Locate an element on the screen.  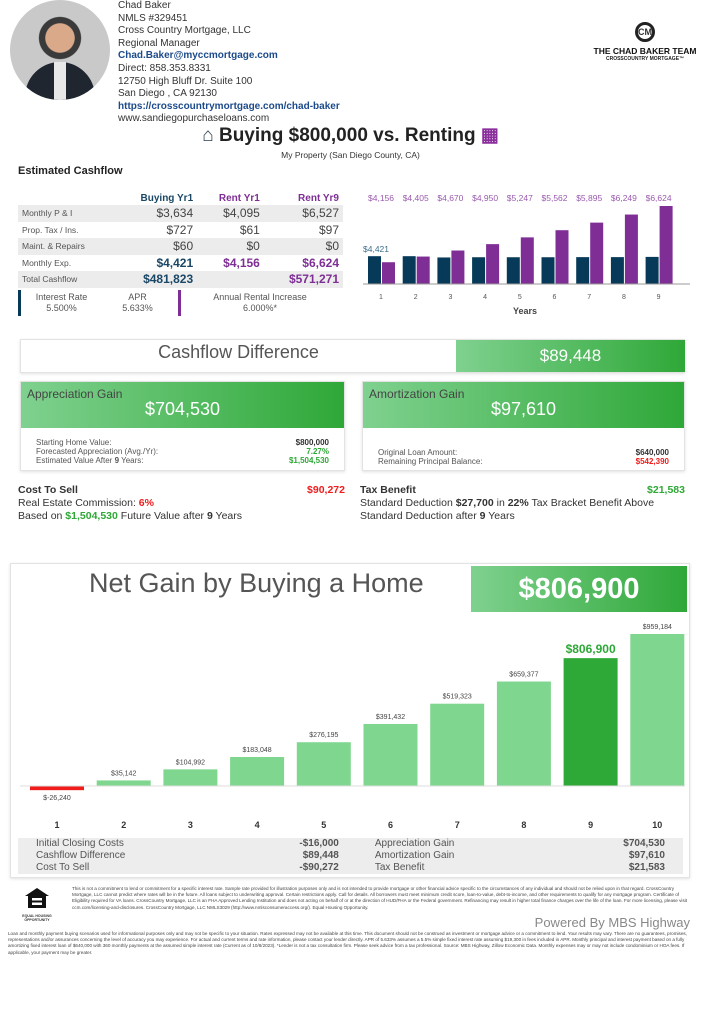
rent-label: $6,249 is located at coordinates (624, 198).